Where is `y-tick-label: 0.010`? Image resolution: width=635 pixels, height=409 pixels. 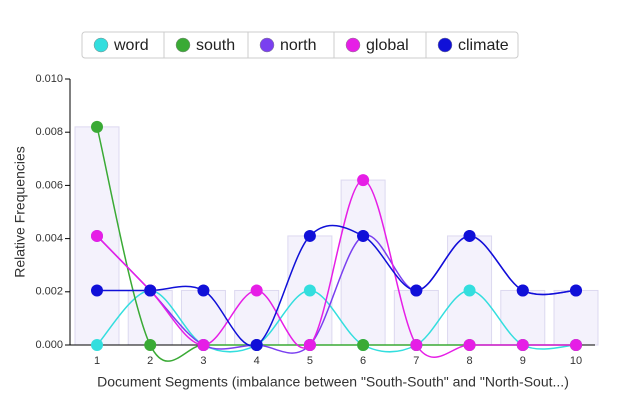 y-tick-label: 0.010 is located at coordinates (49, 79).